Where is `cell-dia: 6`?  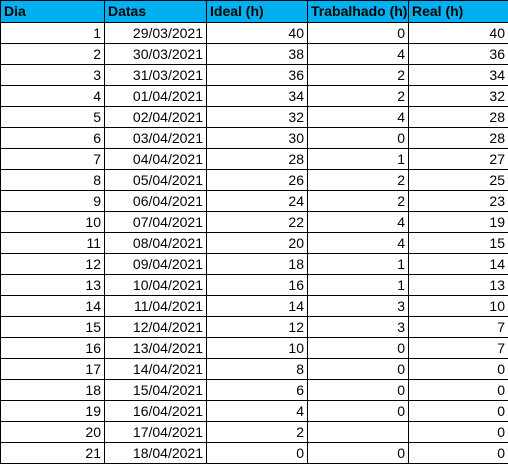
cell-dia: 6 is located at coordinates (53, 138).